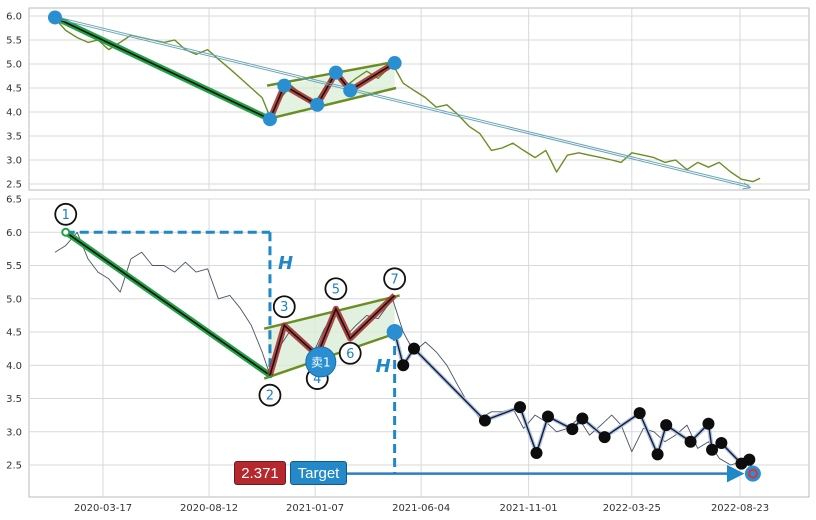 This screenshot has width=816, height=520. Describe the element at coordinates (168, 303) in the screenshot. I see `detail-leg-down-core` at that location.